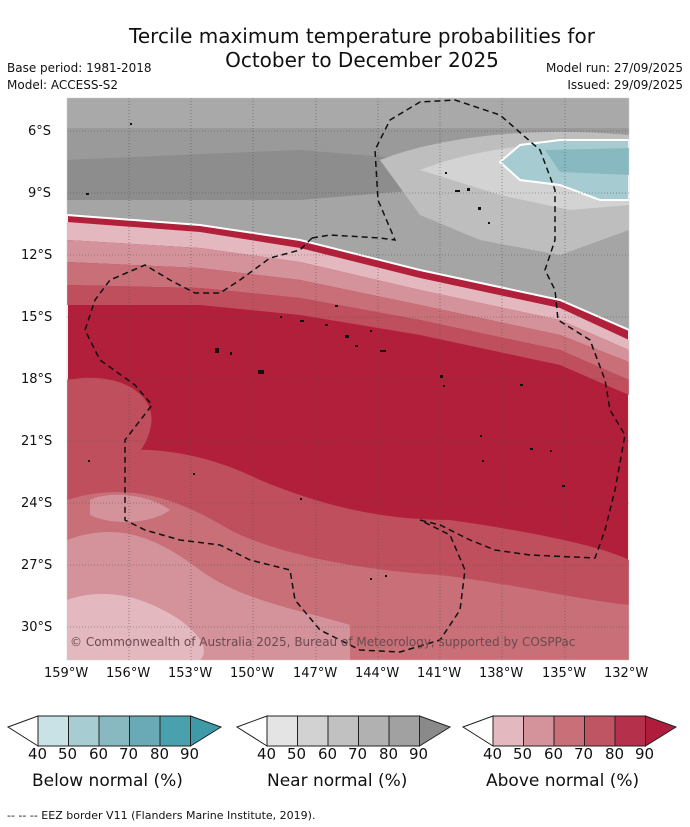 The height and width of the screenshot is (827, 690). What do you see at coordinates (419, 754) in the screenshot?
I see `near-tick-90: 90` at bounding box center [419, 754].